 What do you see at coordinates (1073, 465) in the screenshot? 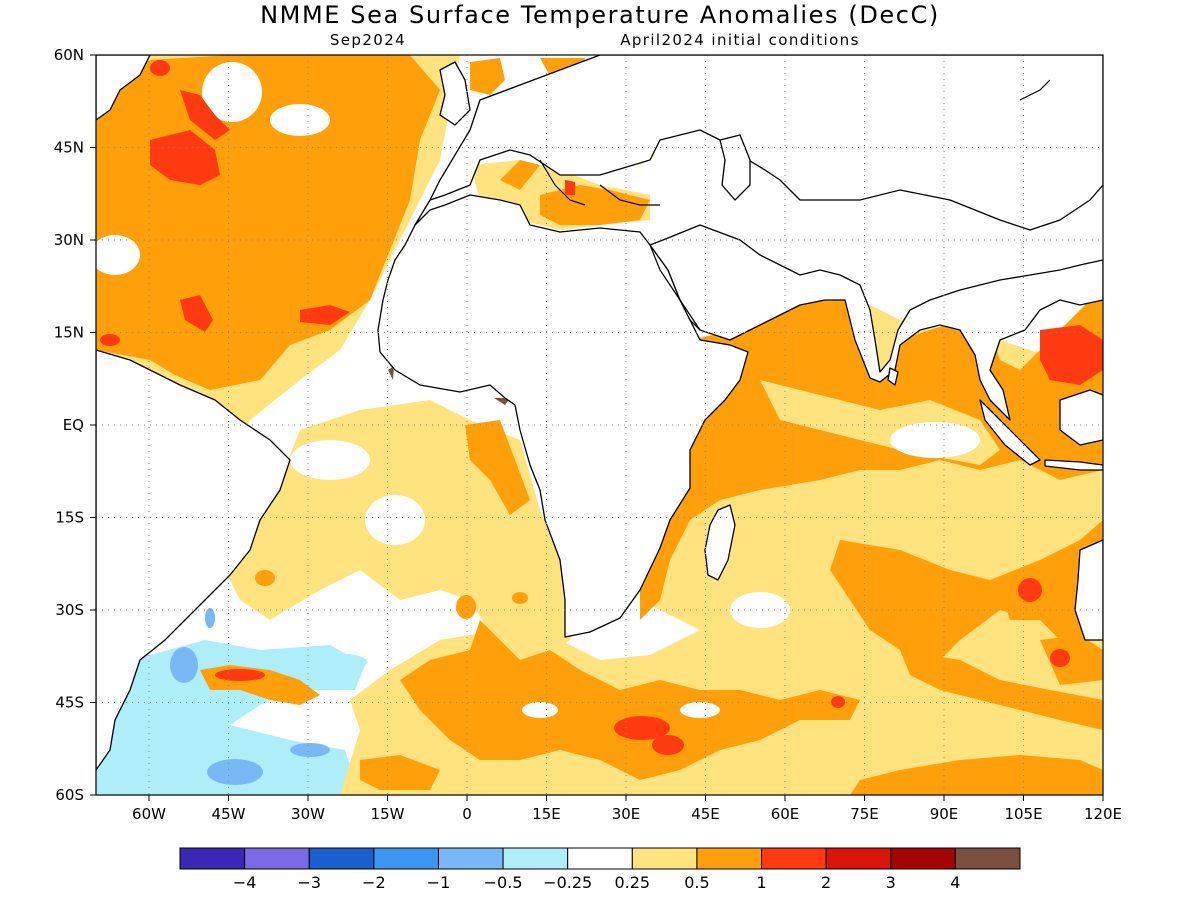
I see `java-island` at bounding box center [1073, 465].